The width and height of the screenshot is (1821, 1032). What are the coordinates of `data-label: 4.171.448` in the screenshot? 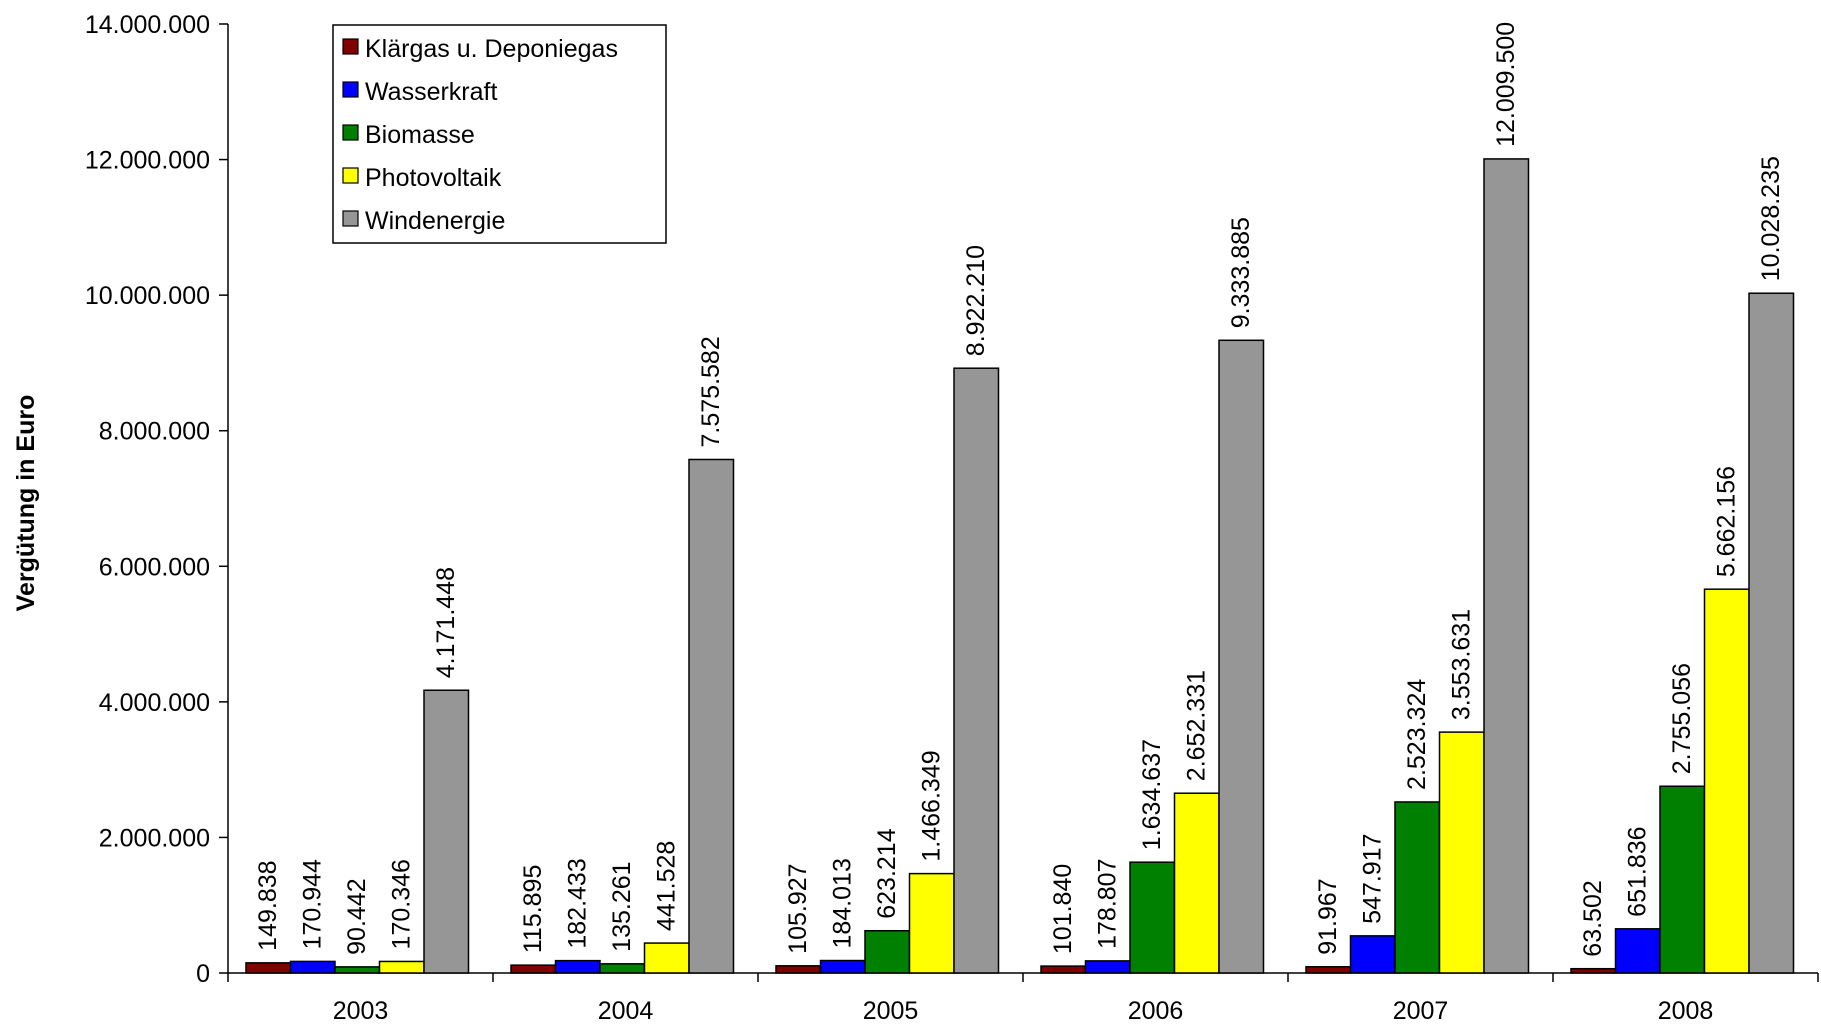 It's located at (446, 622).